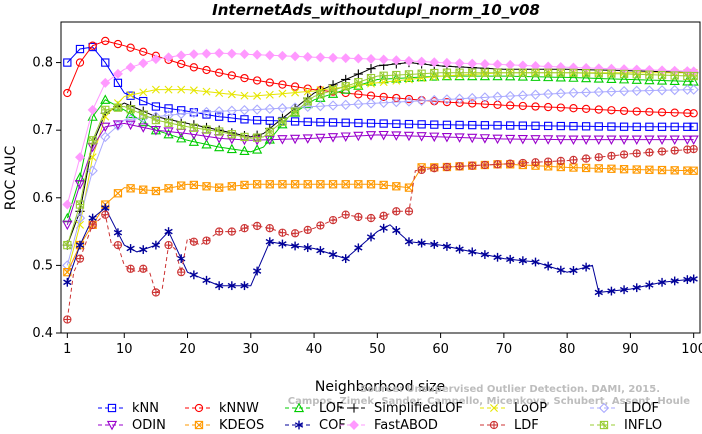 The height and width of the screenshot is (434, 702). I want to click on x-tick-label: 70, so click(504, 349).